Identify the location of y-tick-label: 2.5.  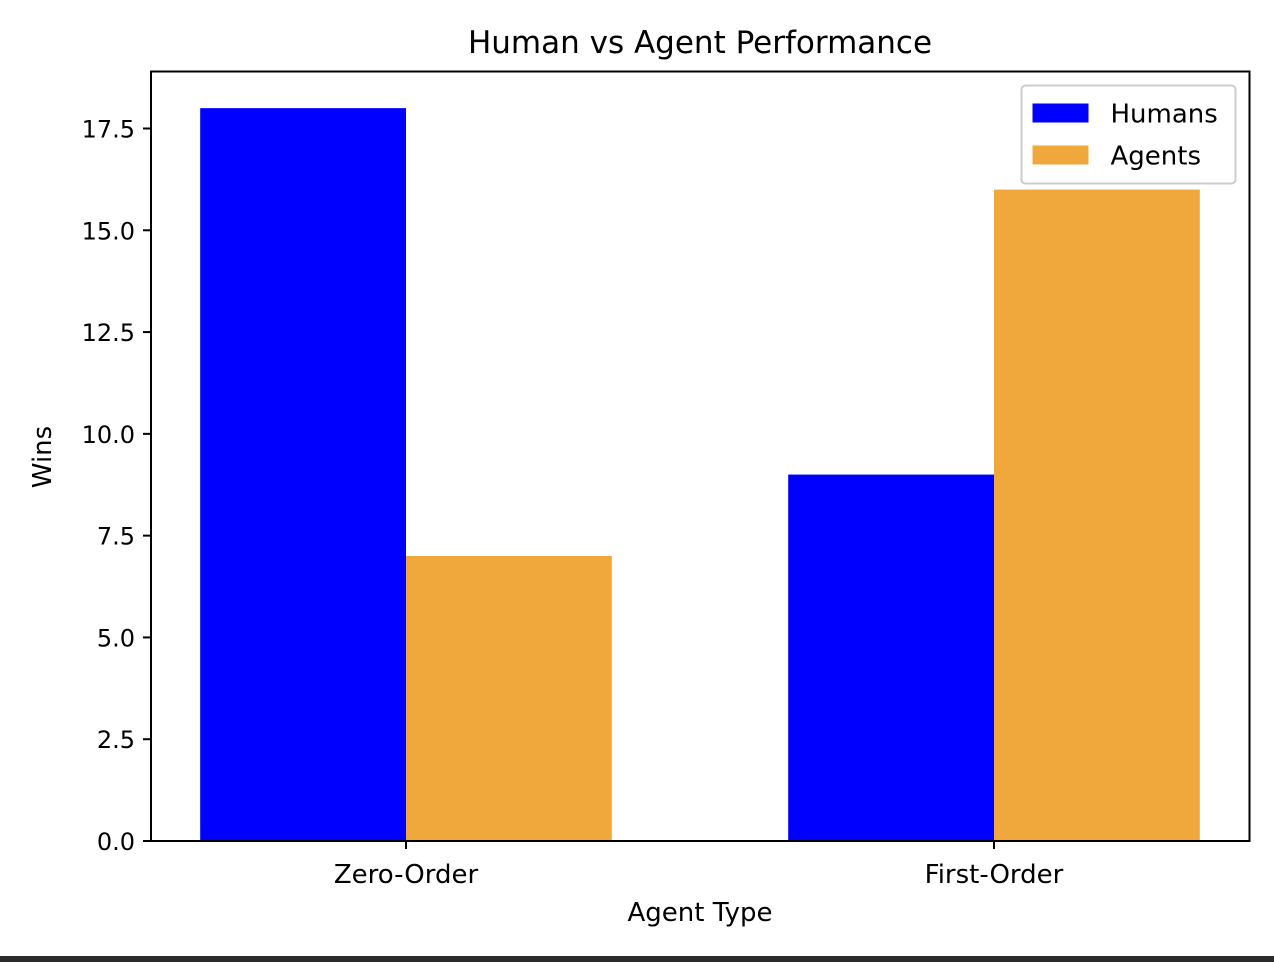
(116, 740).